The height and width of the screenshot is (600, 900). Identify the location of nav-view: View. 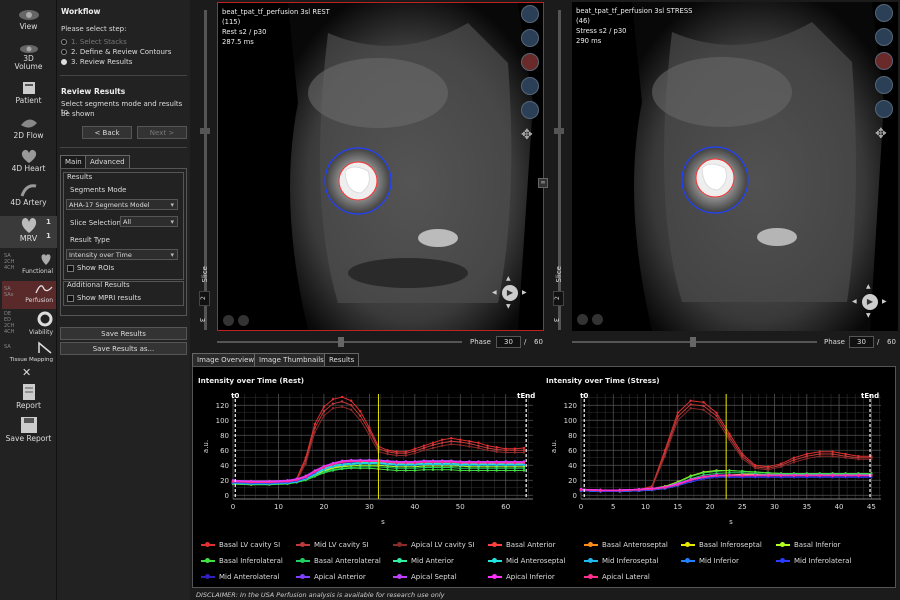
(28, 23).